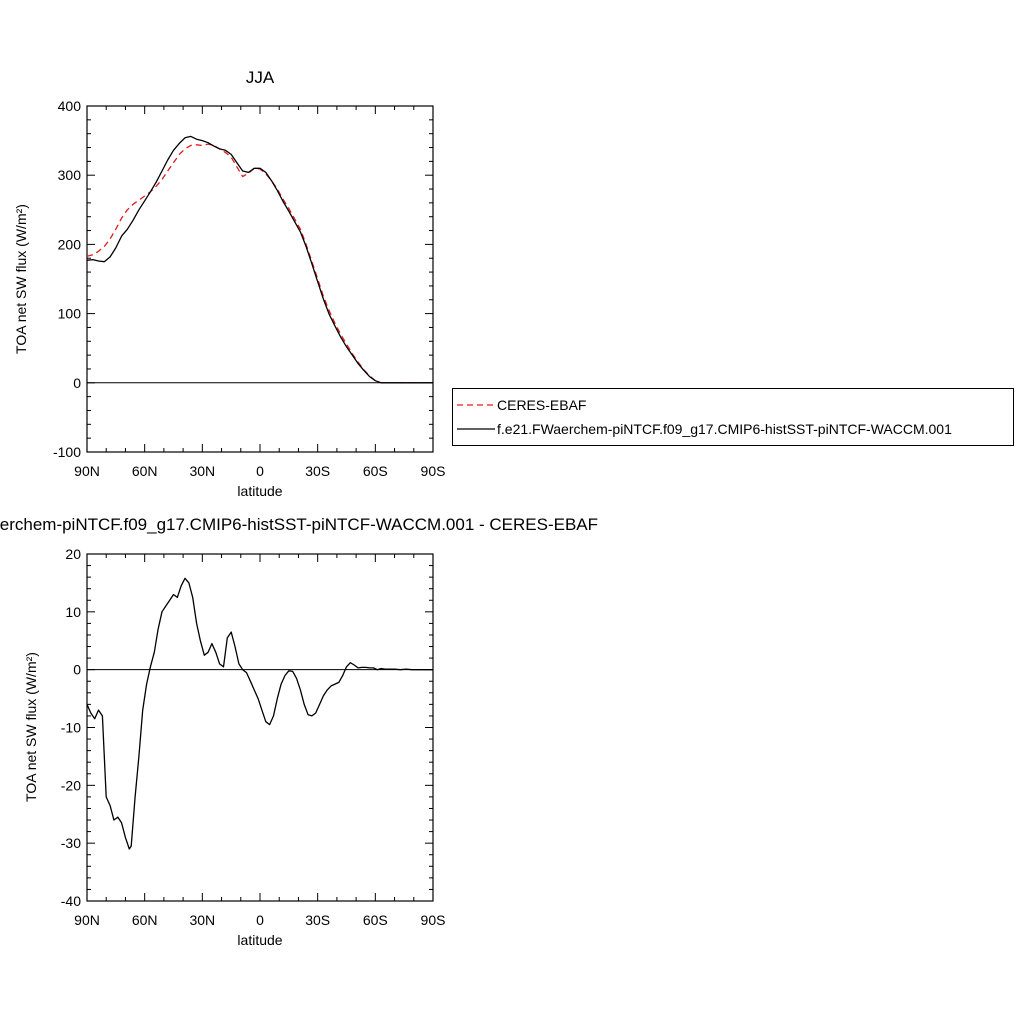 The width and height of the screenshot is (1024, 1024). Describe the element at coordinates (70, 314) in the screenshot. I see `chart1-y-tick-label: 100` at that location.